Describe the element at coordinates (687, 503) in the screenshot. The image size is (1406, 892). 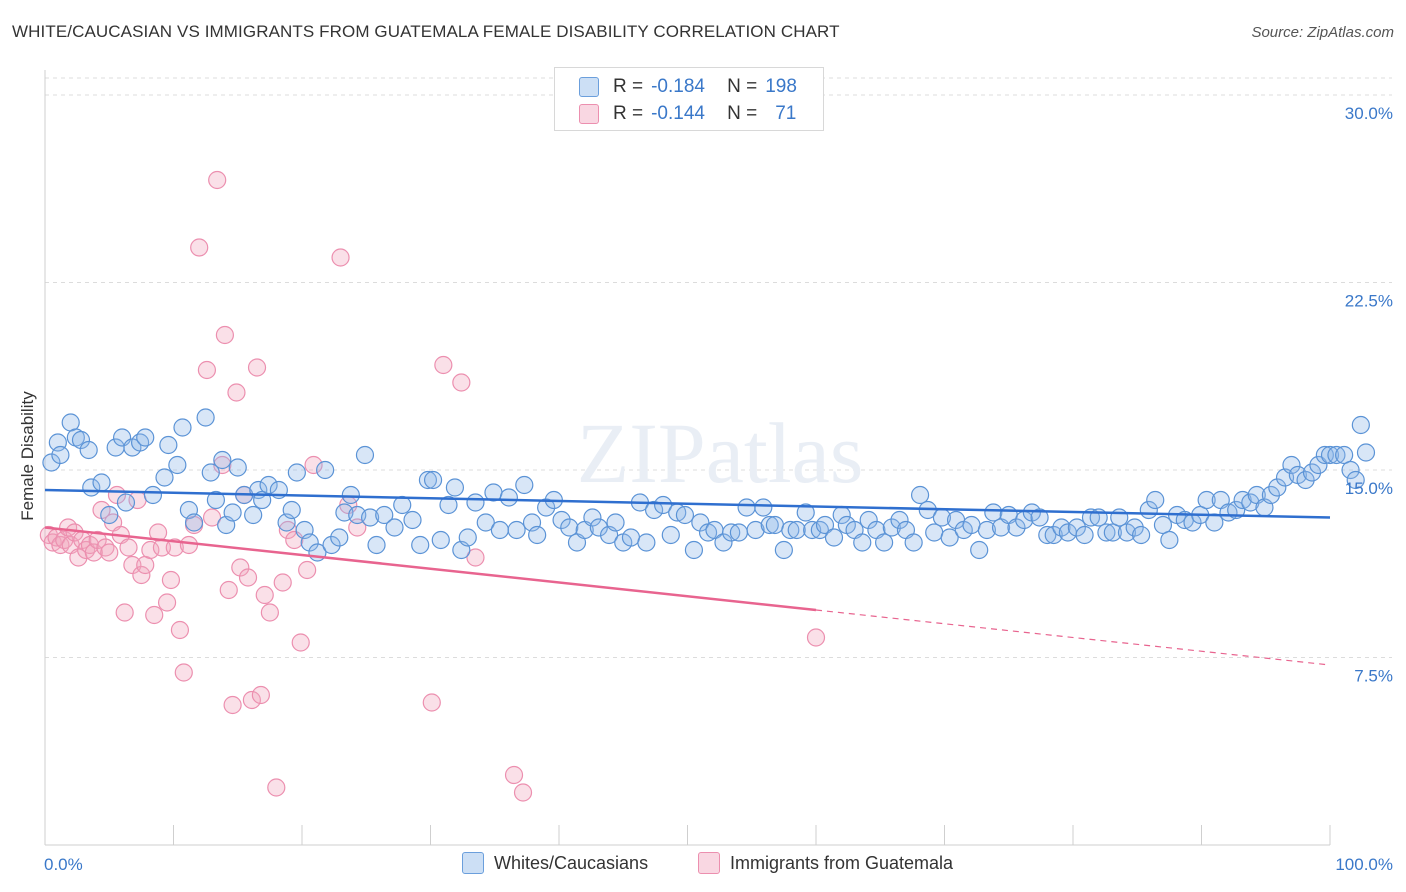
I see `trend-line-whites` at that location.